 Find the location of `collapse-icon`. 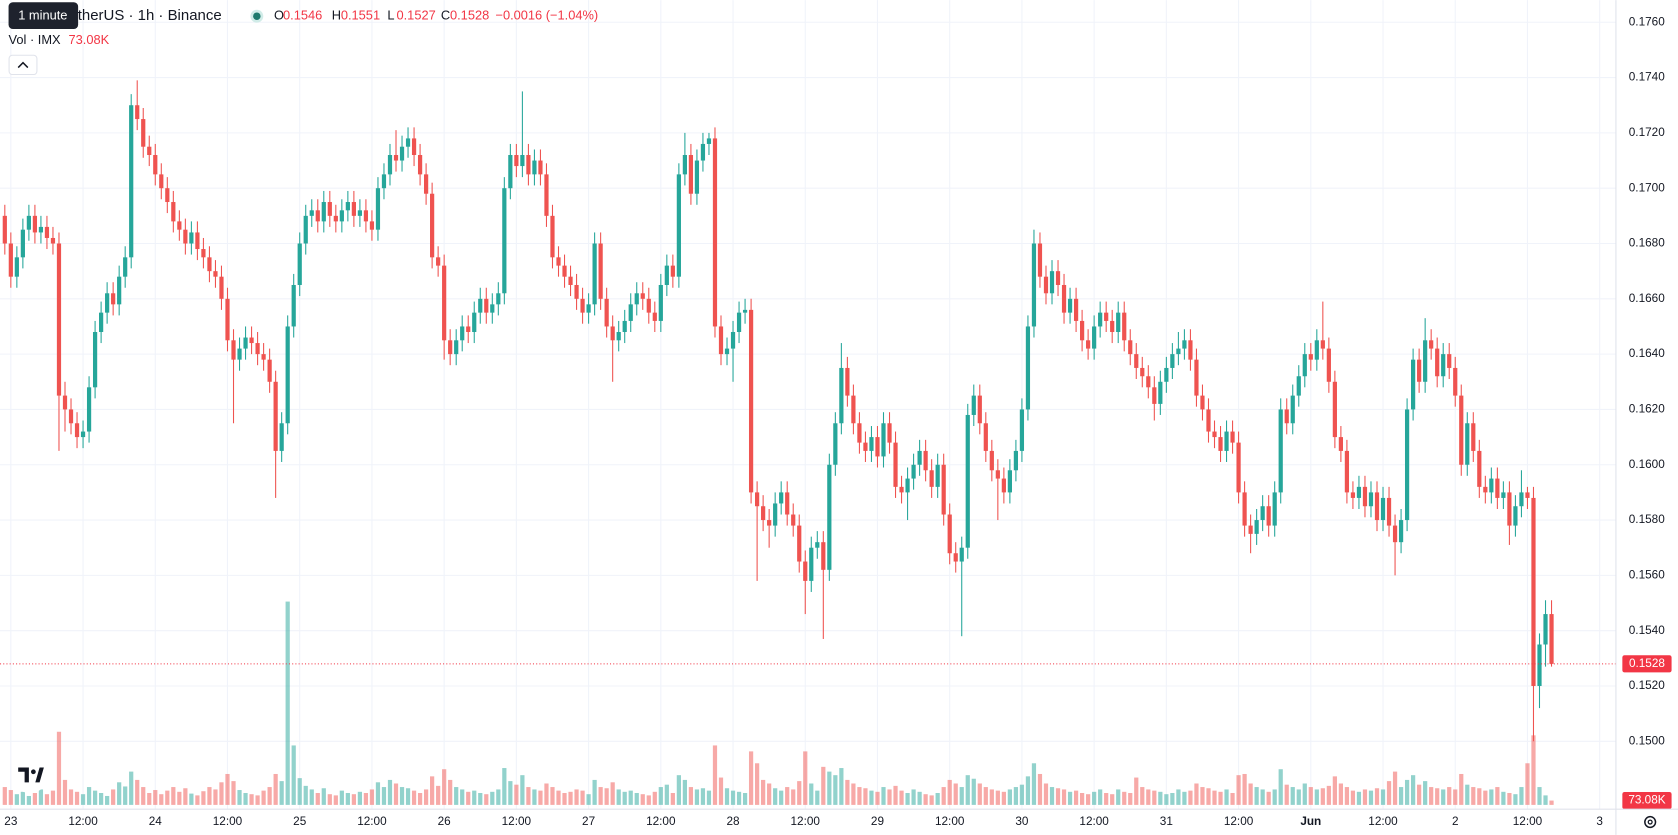

collapse-icon is located at coordinates (23, 65).